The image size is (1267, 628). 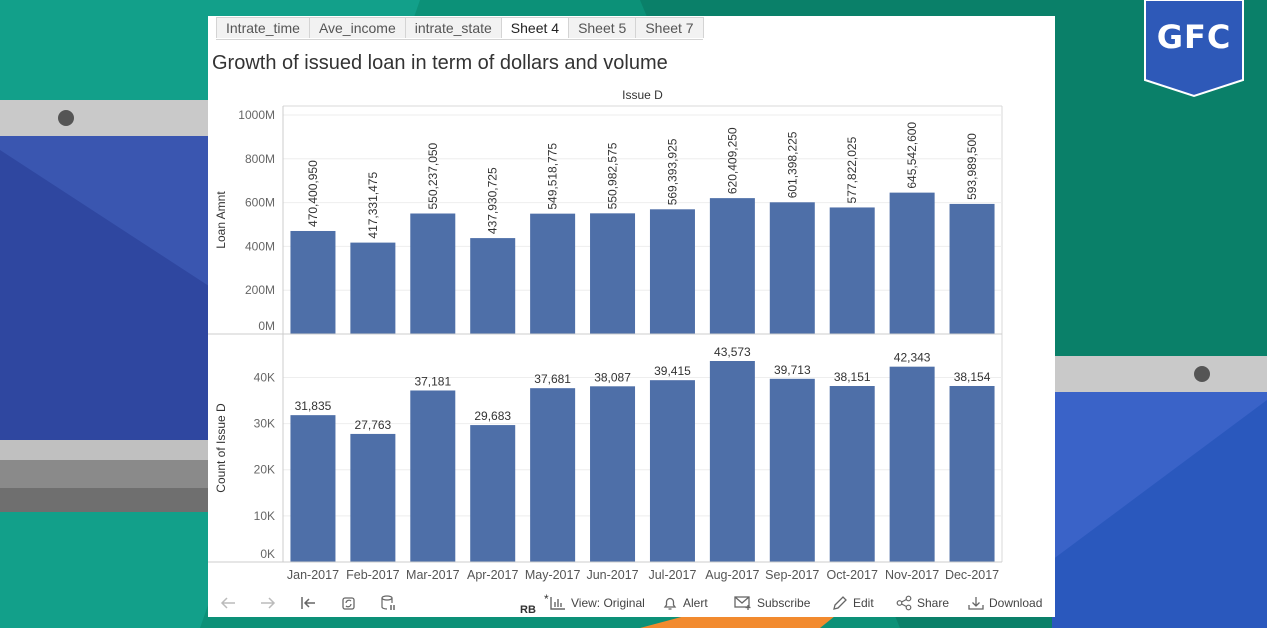 I want to click on edit-label: Edit, so click(x=863, y=602).